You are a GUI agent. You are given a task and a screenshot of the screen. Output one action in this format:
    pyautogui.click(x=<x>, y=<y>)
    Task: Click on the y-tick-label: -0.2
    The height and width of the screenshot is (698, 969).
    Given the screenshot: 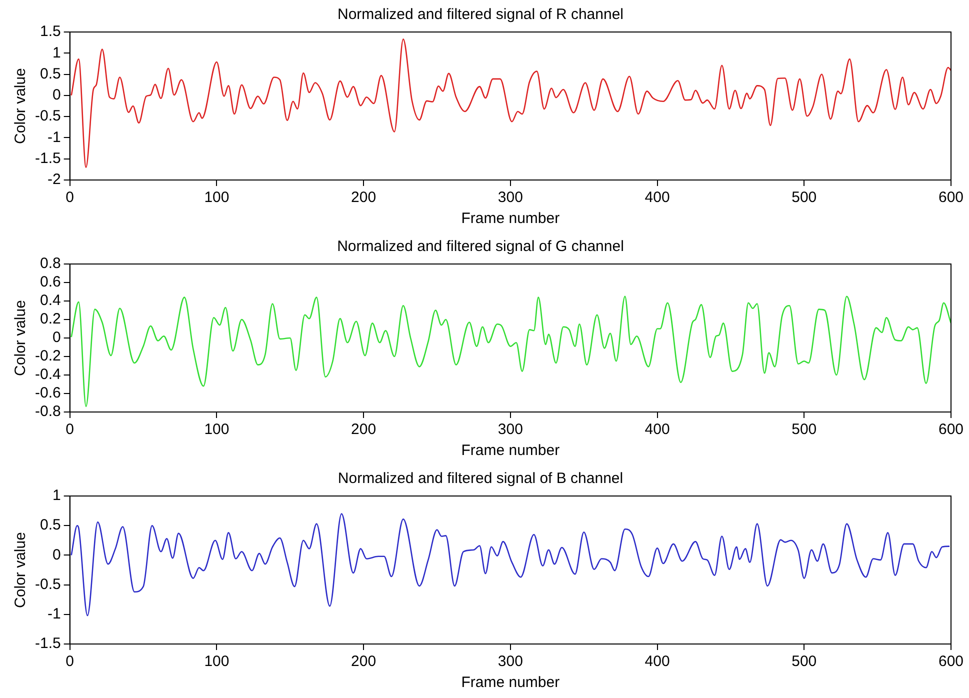 What is the action you would take?
    pyautogui.click(x=47, y=356)
    